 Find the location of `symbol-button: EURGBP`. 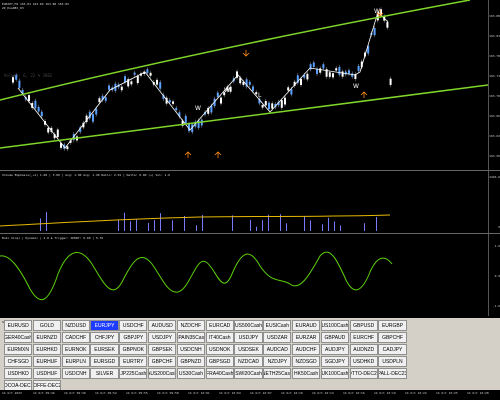

symbol-button: EURGBP is located at coordinates (392, 325).